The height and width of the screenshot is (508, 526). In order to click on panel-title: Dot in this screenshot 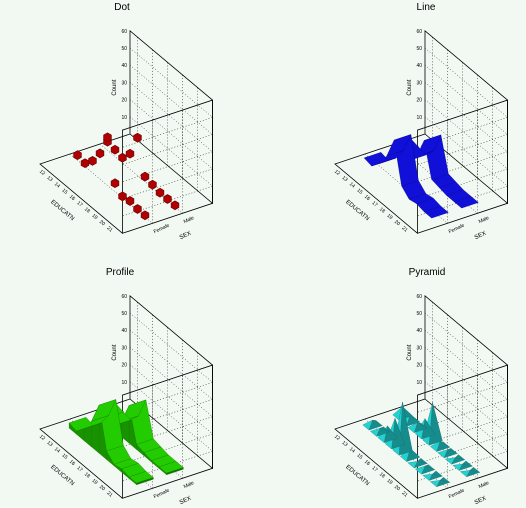, I will do `click(122, 7)`.